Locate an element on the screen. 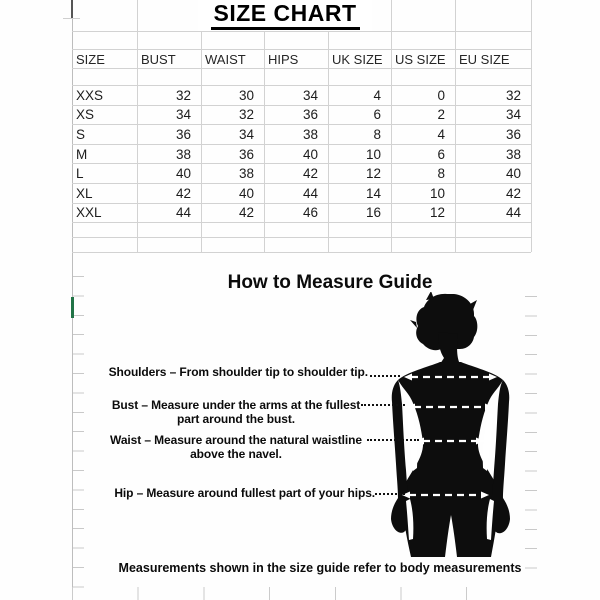 This screenshot has height=600, width=600. table-cell: 46 is located at coordinates (310, 213).